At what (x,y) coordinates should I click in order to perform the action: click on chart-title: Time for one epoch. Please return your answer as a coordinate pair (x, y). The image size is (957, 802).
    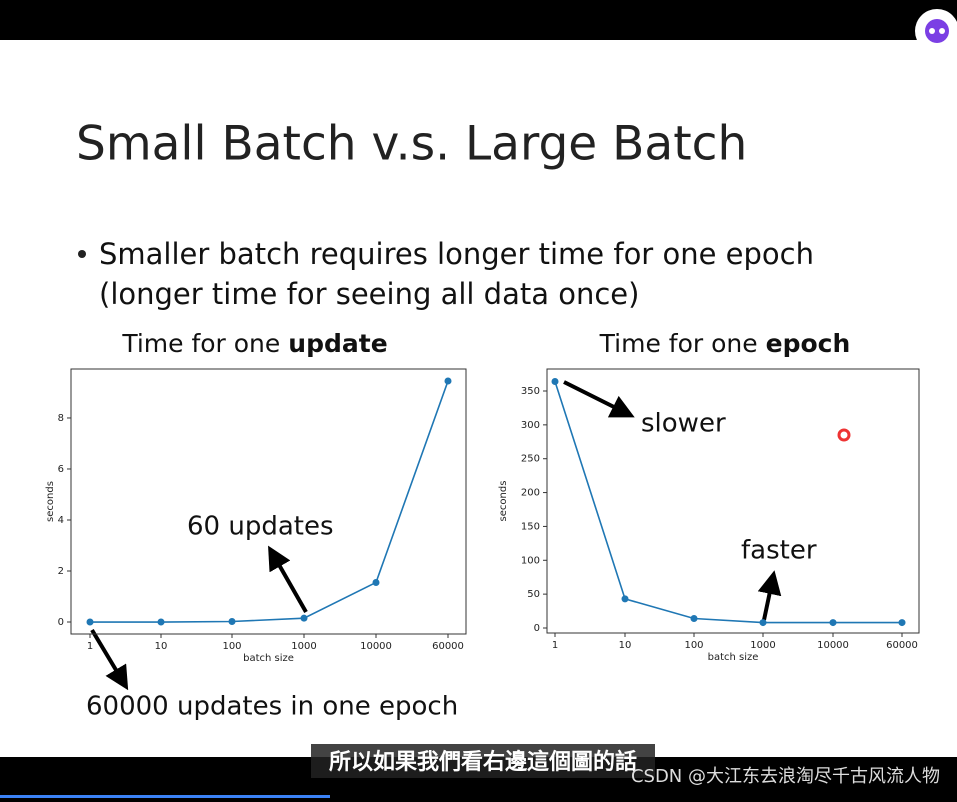
    Looking at the image, I should click on (725, 343).